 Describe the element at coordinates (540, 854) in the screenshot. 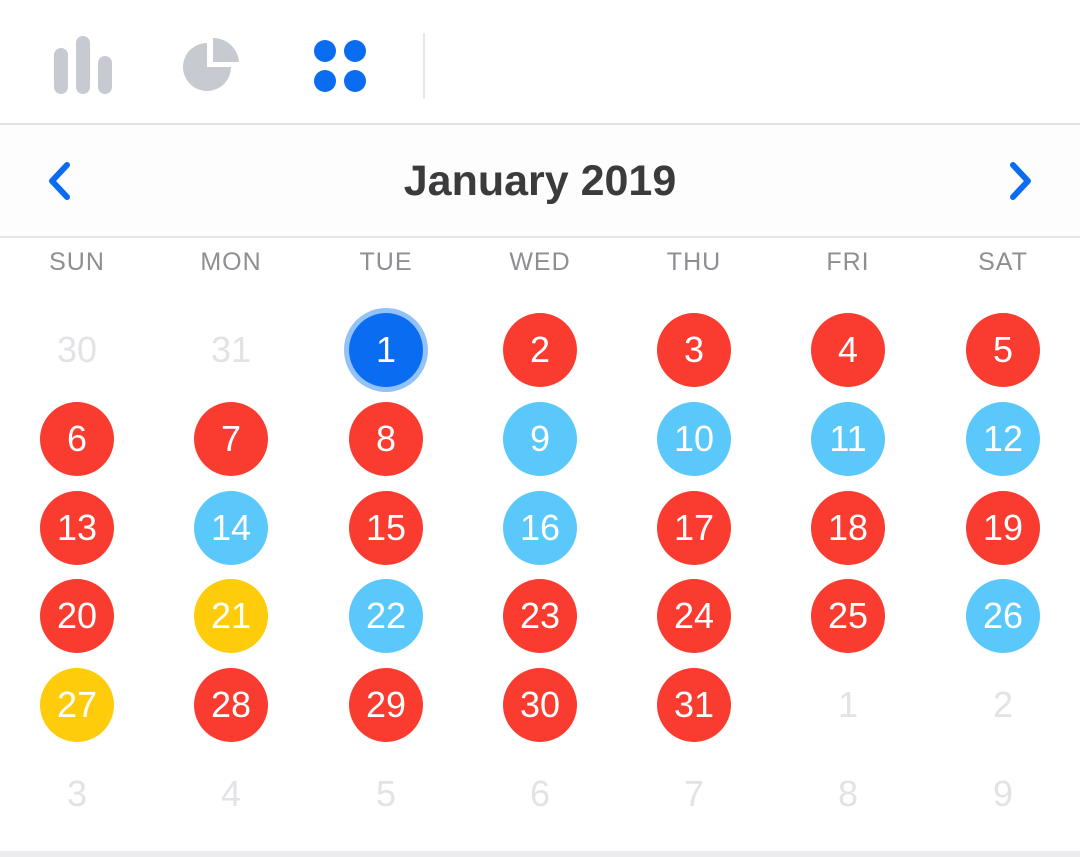

I see `bottom-separator` at that location.